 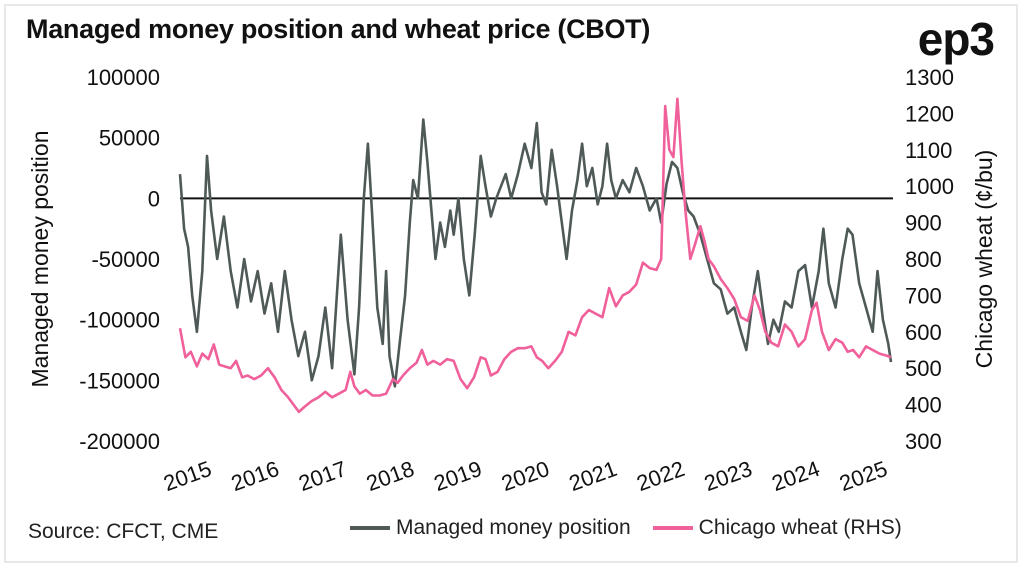 I want to click on x-tick-label: 2015, so click(x=187, y=476).